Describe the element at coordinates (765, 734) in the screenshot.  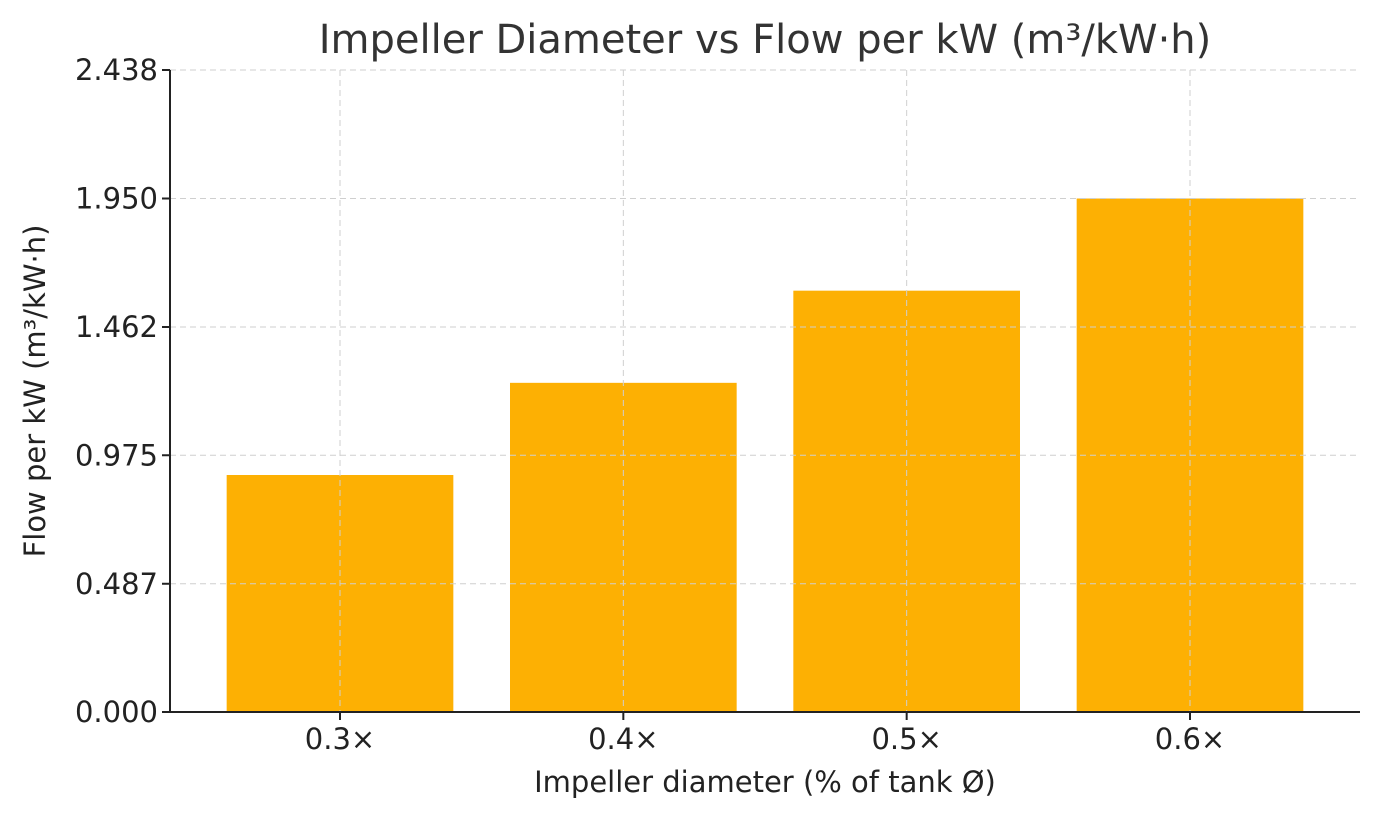
I see `x-axis-ticks: 0.3× 0.4× 0.5× 0.6×` at that location.